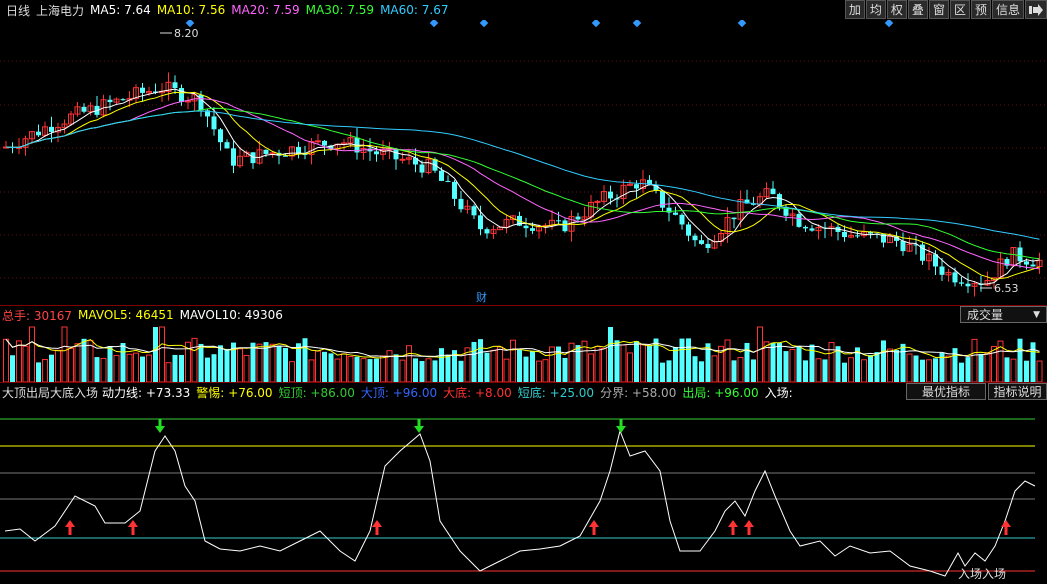  What do you see at coordinates (1017, 391) in the screenshot?
I see `indicator-explain-button: 指标说明` at bounding box center [1017, 391].